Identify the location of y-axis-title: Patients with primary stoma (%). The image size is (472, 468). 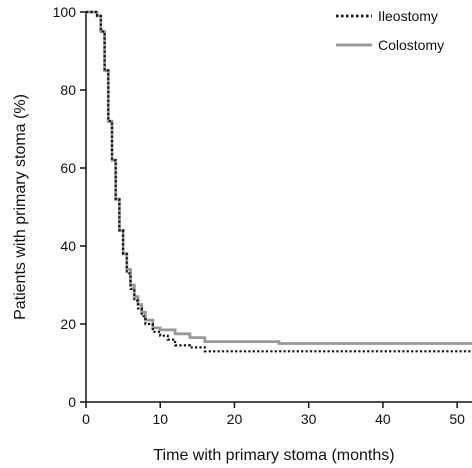
(20, 207).